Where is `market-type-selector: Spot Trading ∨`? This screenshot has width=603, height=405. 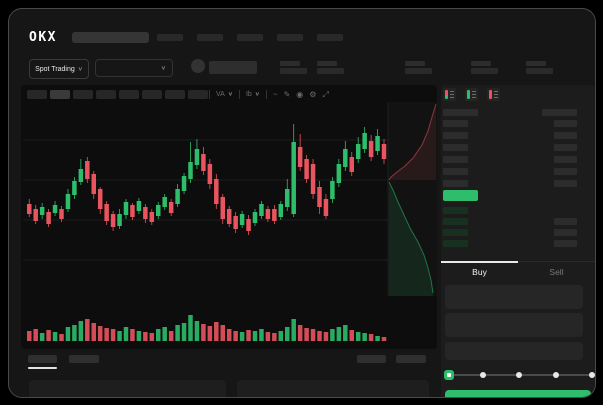
market-type-selector: Spot Trading ∨ is located at coordinates (59, 69).